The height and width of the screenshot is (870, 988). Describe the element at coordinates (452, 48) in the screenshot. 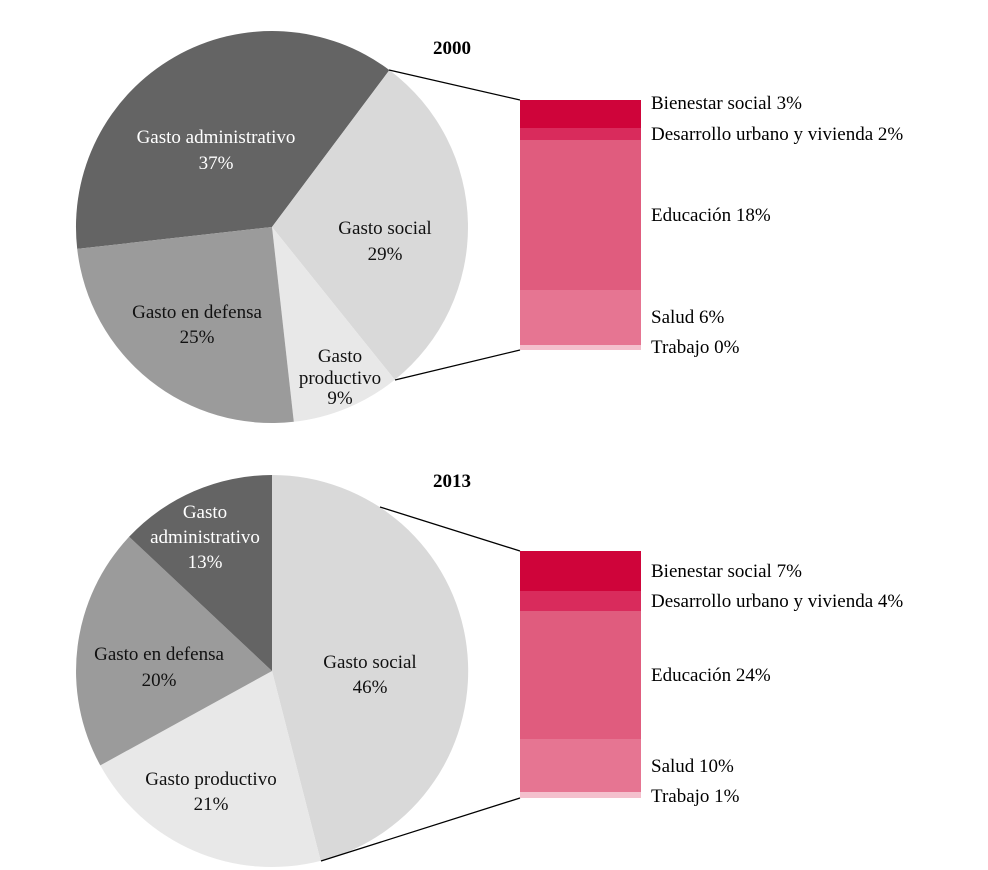

I see `year-title-2000: 2000` at that location.